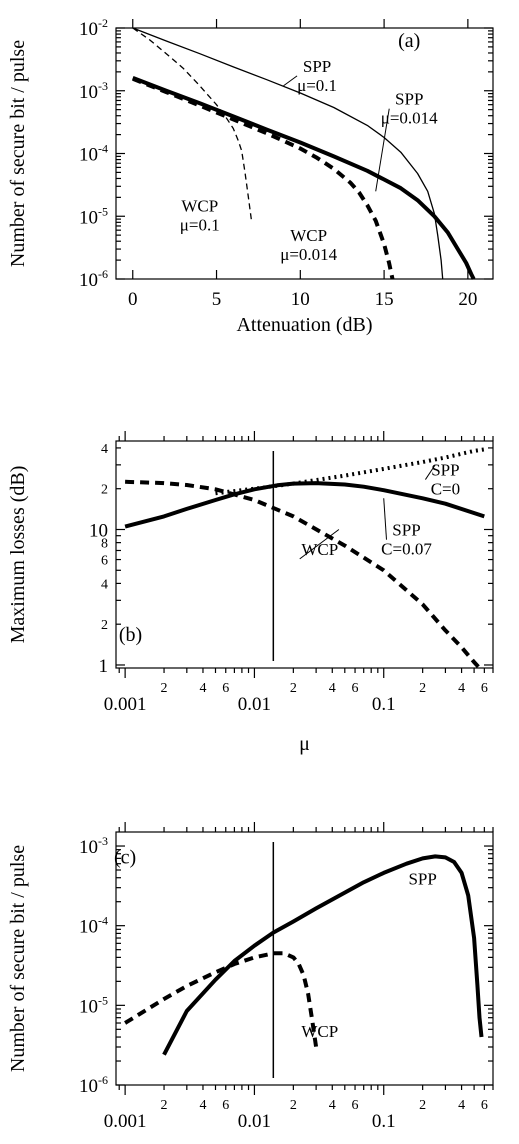 The height and width of the screenshot is (1144, 519). What do you see at coordinates (409, 41) in the screenshot?
I see `annotation-label: (a)` at bounding box center [409, 41].